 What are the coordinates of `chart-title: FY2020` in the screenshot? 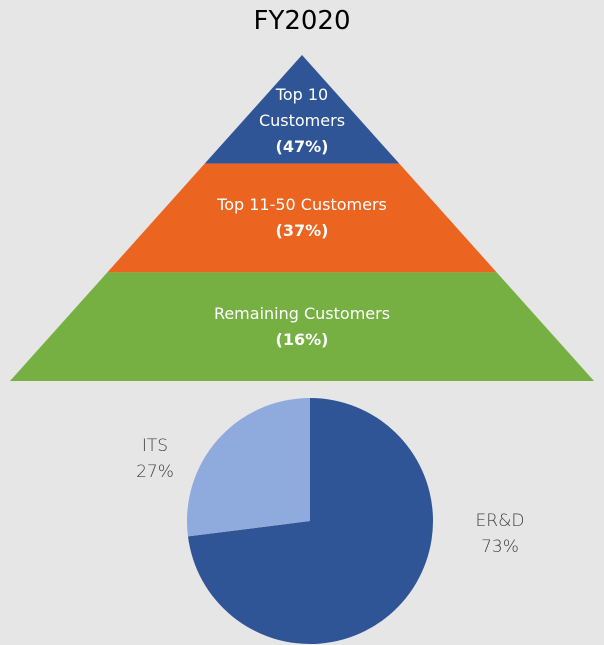 It's located at (302, 21).